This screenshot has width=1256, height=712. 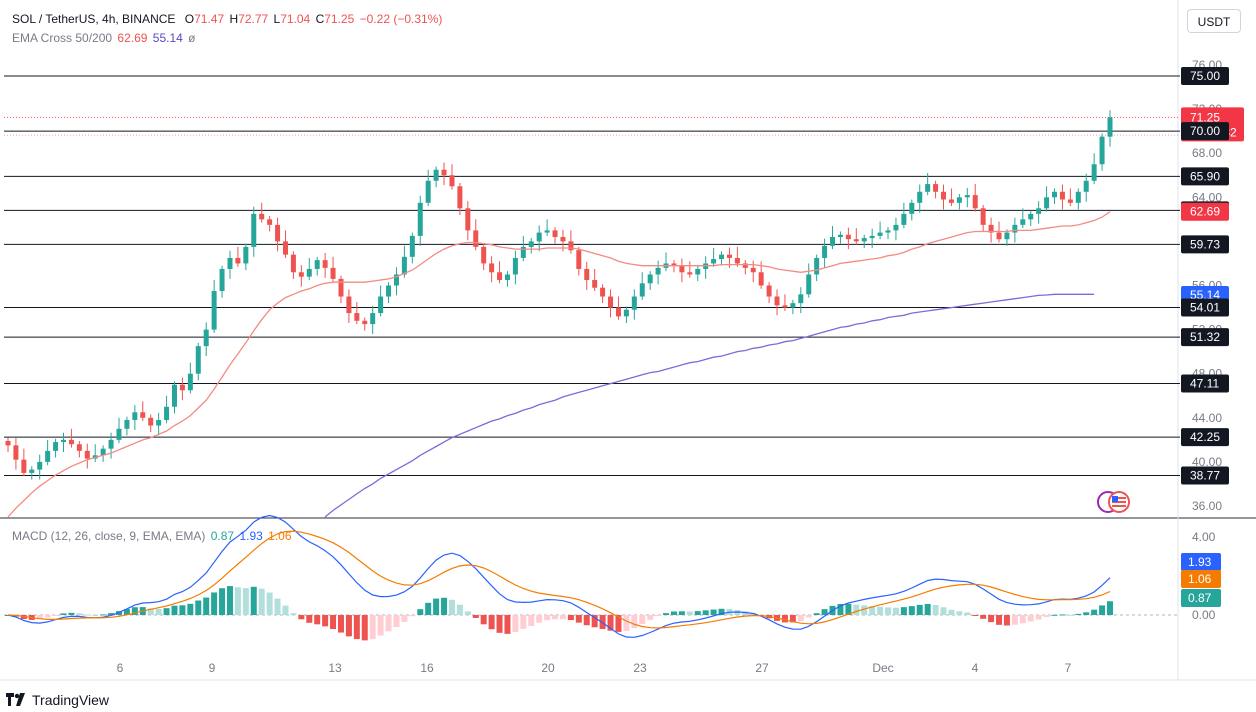 What do you see at coordinates (189, 19) in the screenshot?
I see `open-label: O` at bounding box center [189, 19].